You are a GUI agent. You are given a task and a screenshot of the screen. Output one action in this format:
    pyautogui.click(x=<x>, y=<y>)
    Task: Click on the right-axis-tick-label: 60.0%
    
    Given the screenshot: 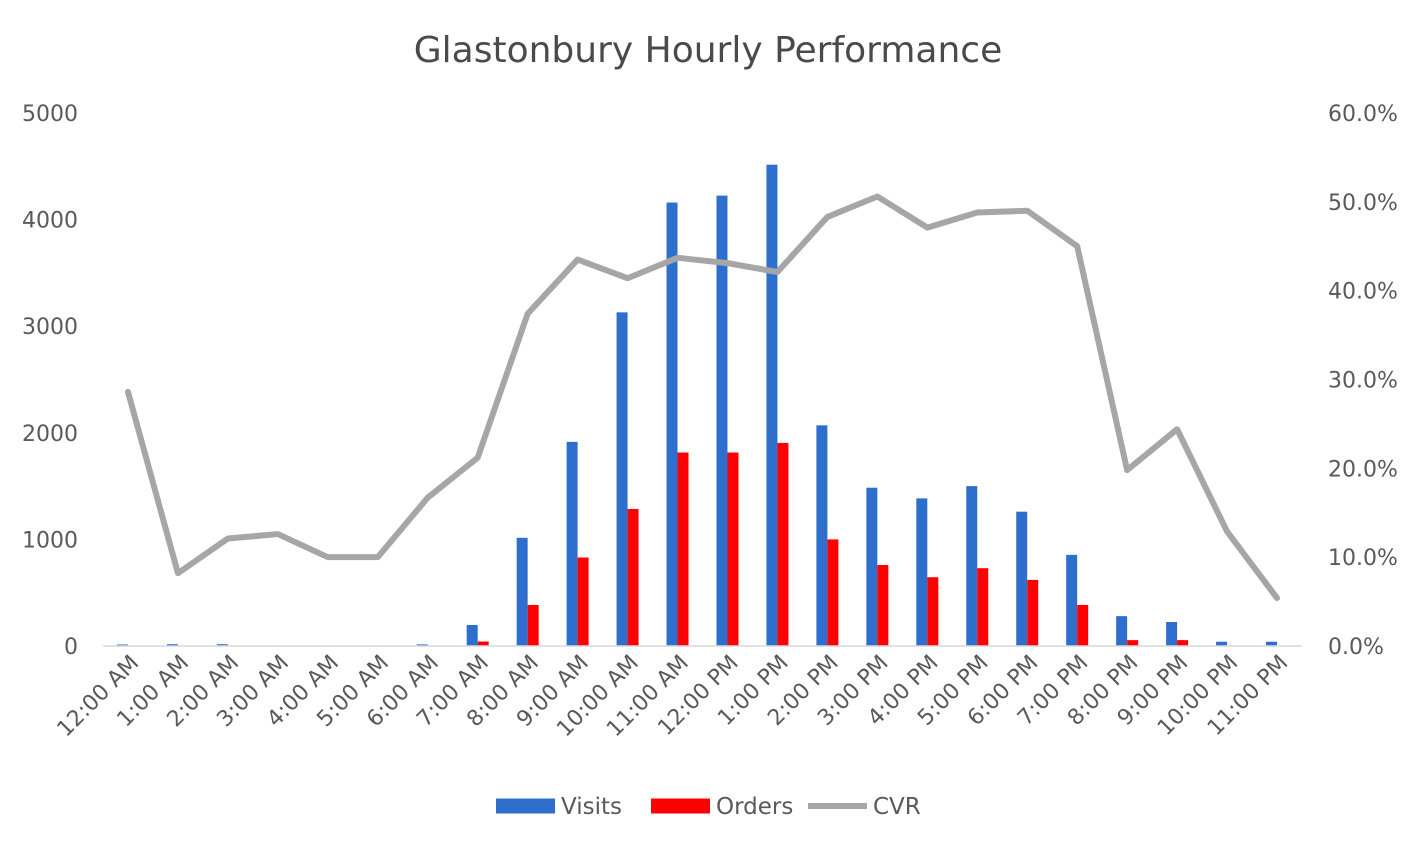 What is the action you would take?
    pyautogui.click(x=1363, y=114)
    